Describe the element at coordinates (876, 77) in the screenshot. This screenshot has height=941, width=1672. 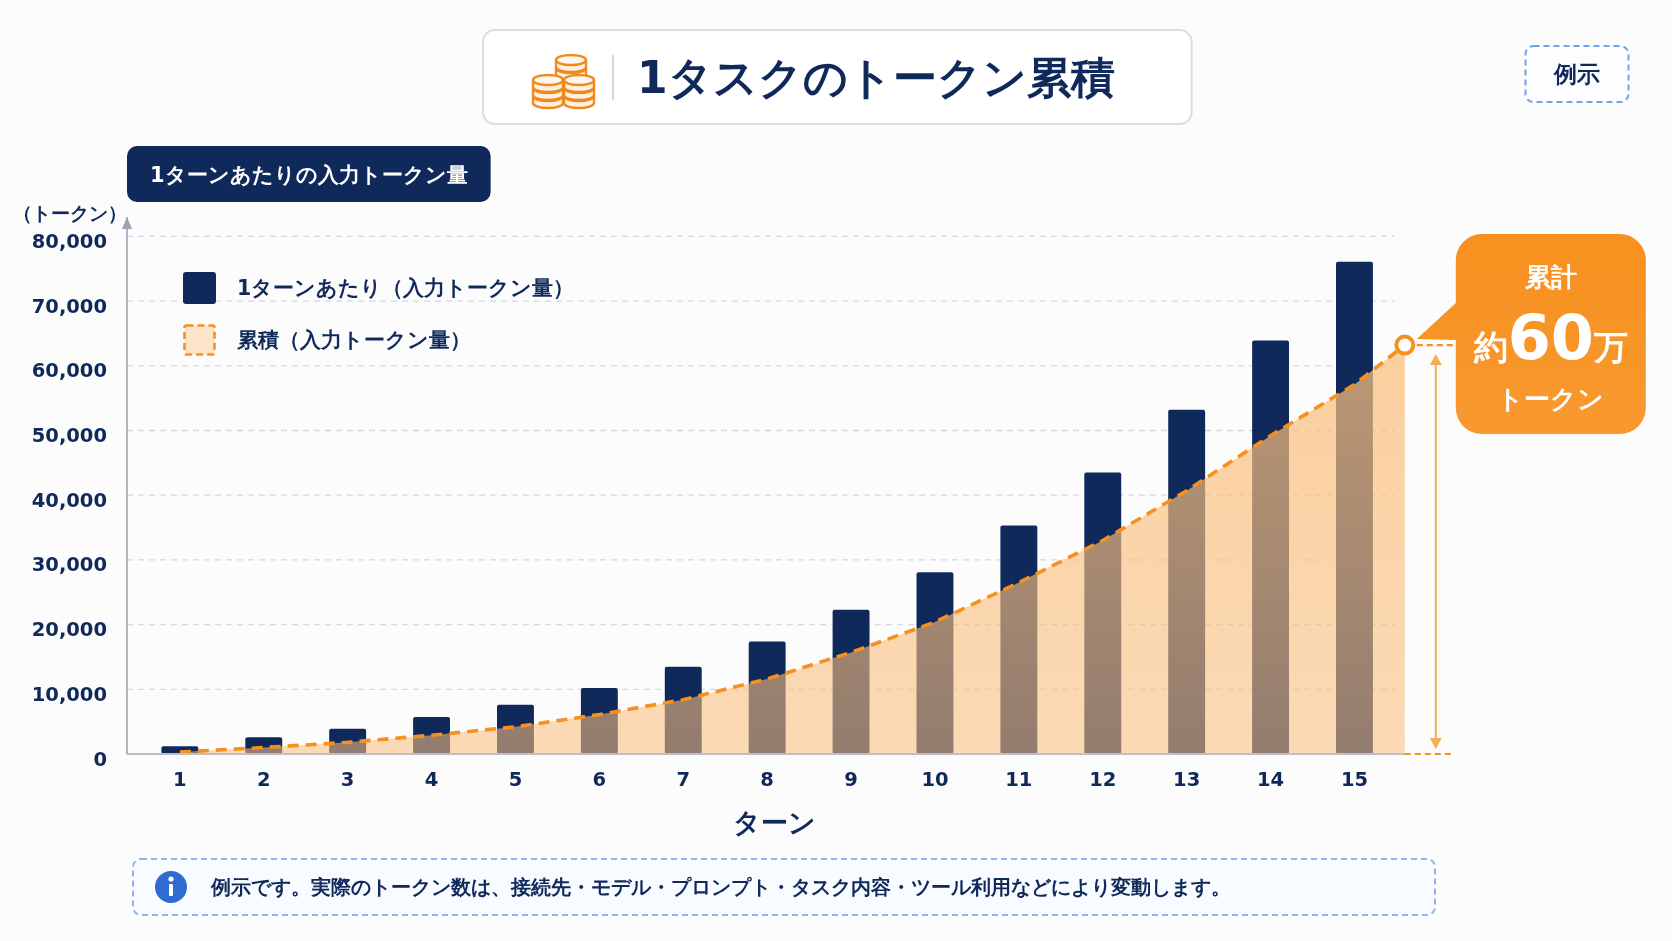
I see `title: 1タスクのトークン累積` at that location.